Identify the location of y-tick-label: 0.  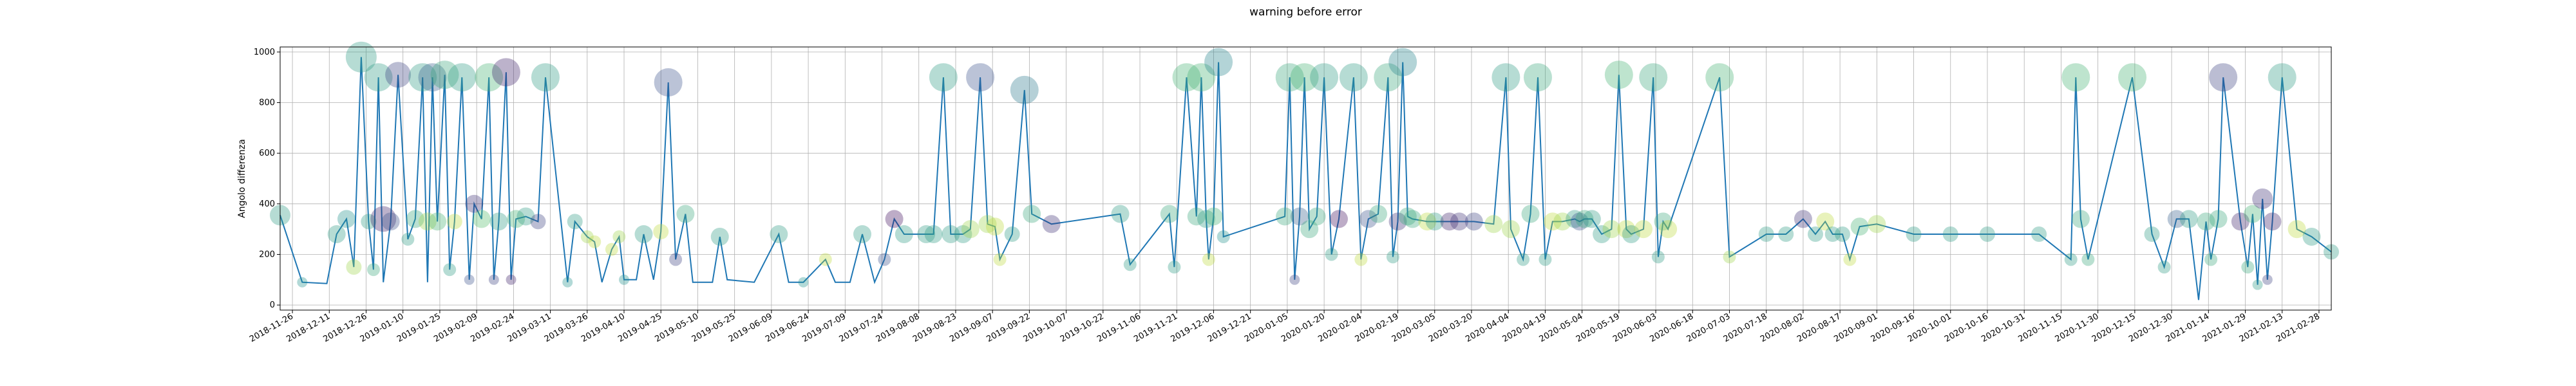
(272, 305).